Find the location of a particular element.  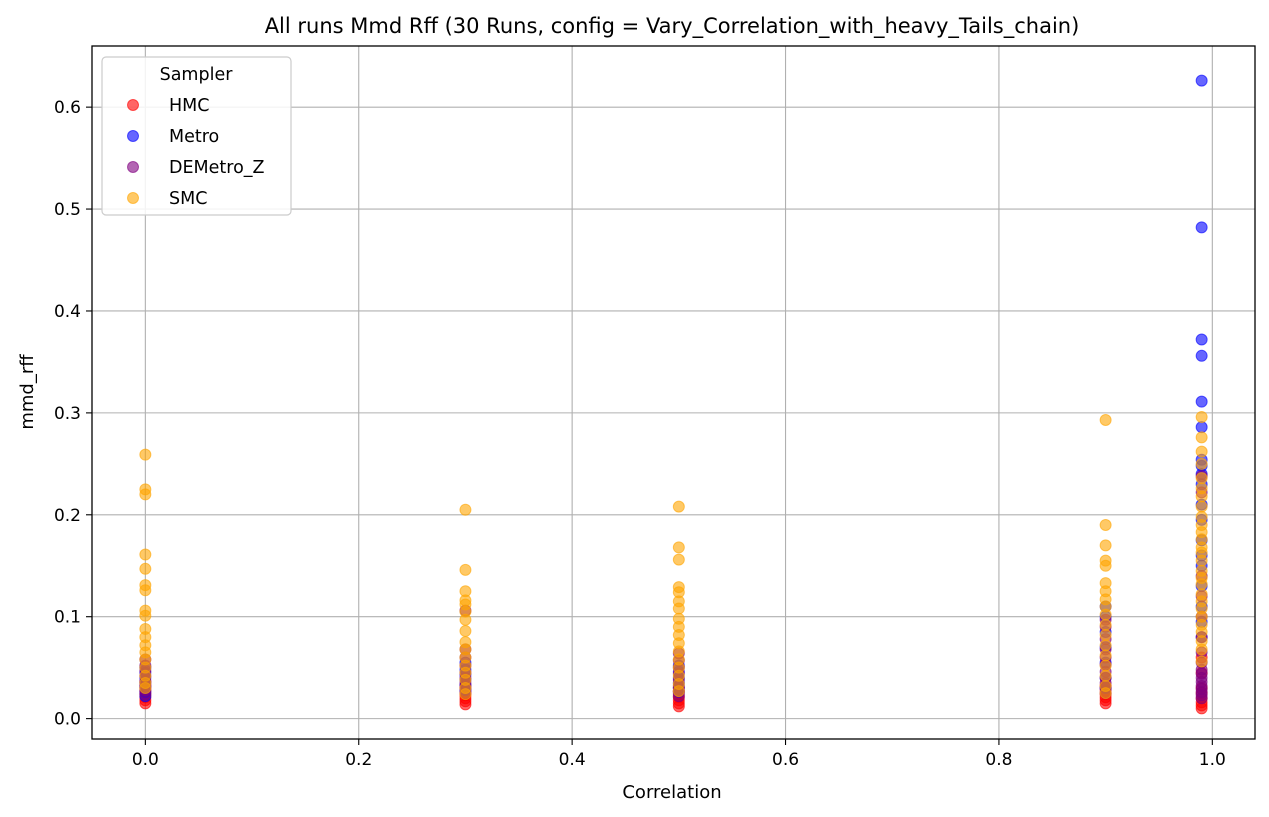

y-axis-label: mmd_rff is located at coordinates (27, 392).